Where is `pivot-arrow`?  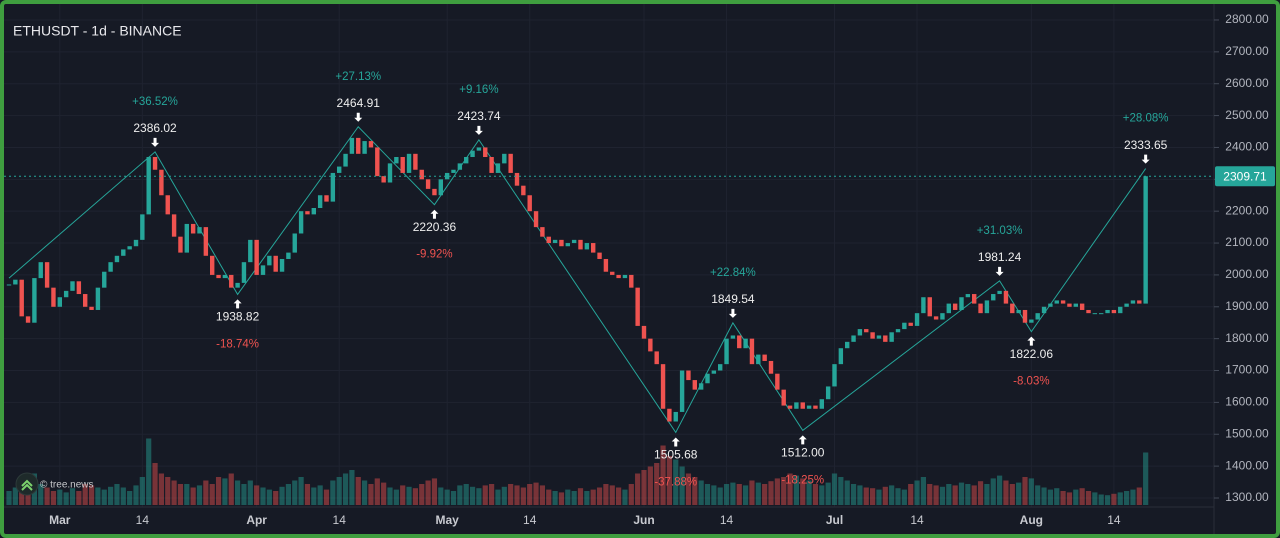
pivot-arrow is located at coordinates (1145, 159).